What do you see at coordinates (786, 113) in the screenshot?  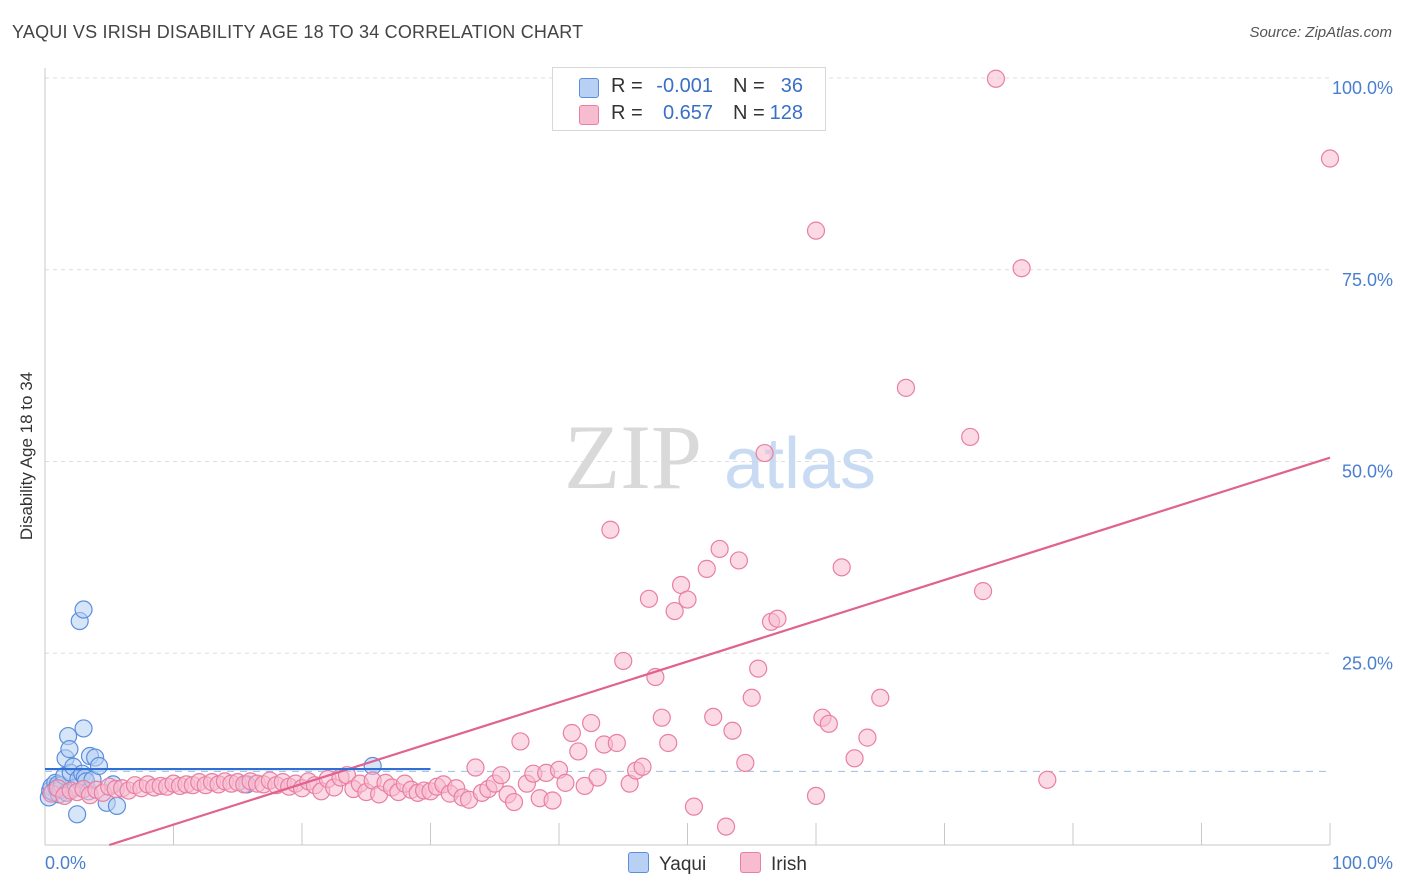 I see `irish-n-value: 128` at bounding box center [786, 113].